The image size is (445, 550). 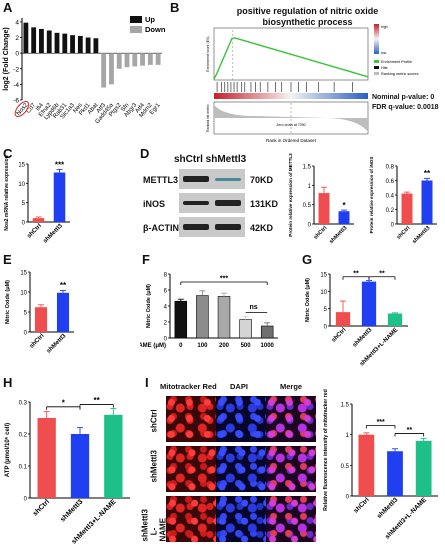 What do you see at coordinates (241, 419) in the screenshot?
I see `dapi-image` at bounding box center [241, 419].